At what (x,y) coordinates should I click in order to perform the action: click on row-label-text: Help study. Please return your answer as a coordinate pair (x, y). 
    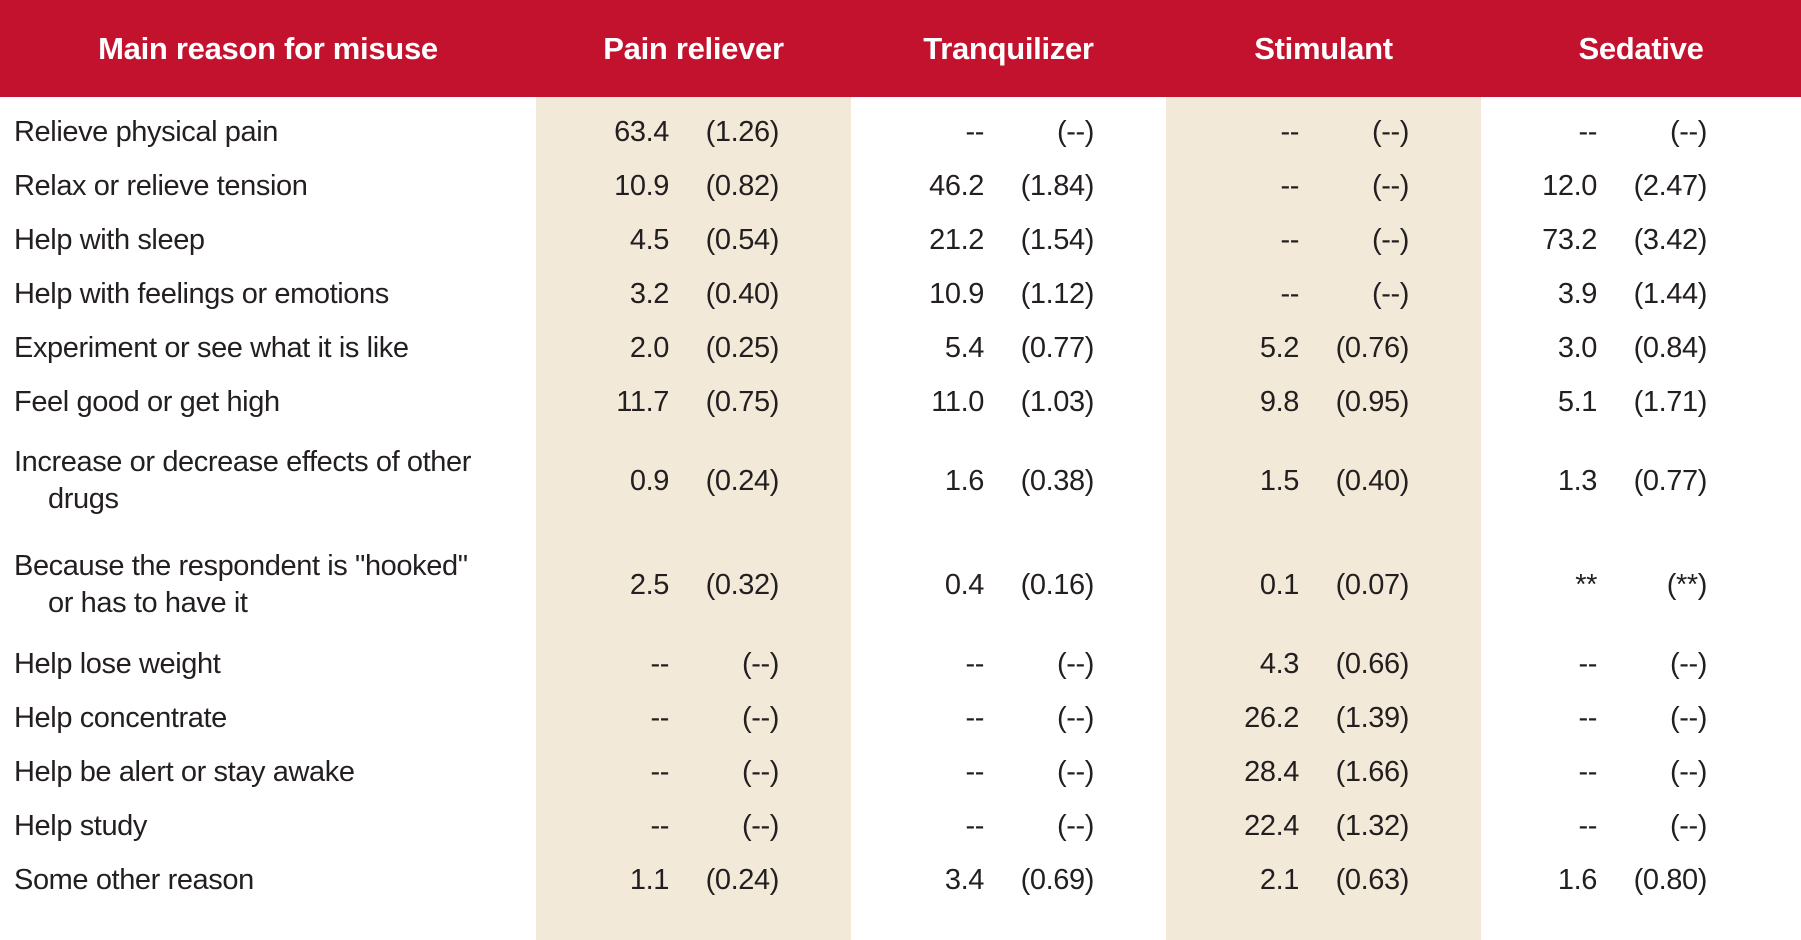
    Looking at the image, I should click on (81, 825).